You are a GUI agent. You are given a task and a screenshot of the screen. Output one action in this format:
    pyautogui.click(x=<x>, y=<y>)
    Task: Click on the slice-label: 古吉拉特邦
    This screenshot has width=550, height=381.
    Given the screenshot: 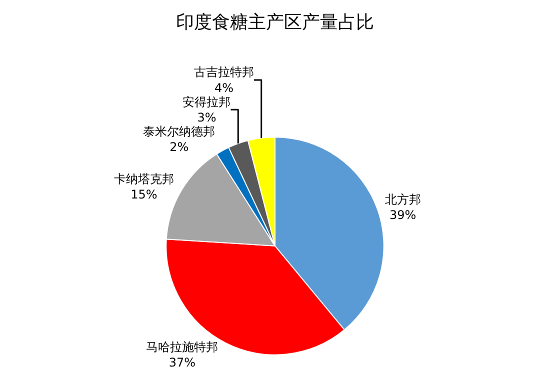 What is the action you would take?
    pyautogui.click(x=224, y=72)
    